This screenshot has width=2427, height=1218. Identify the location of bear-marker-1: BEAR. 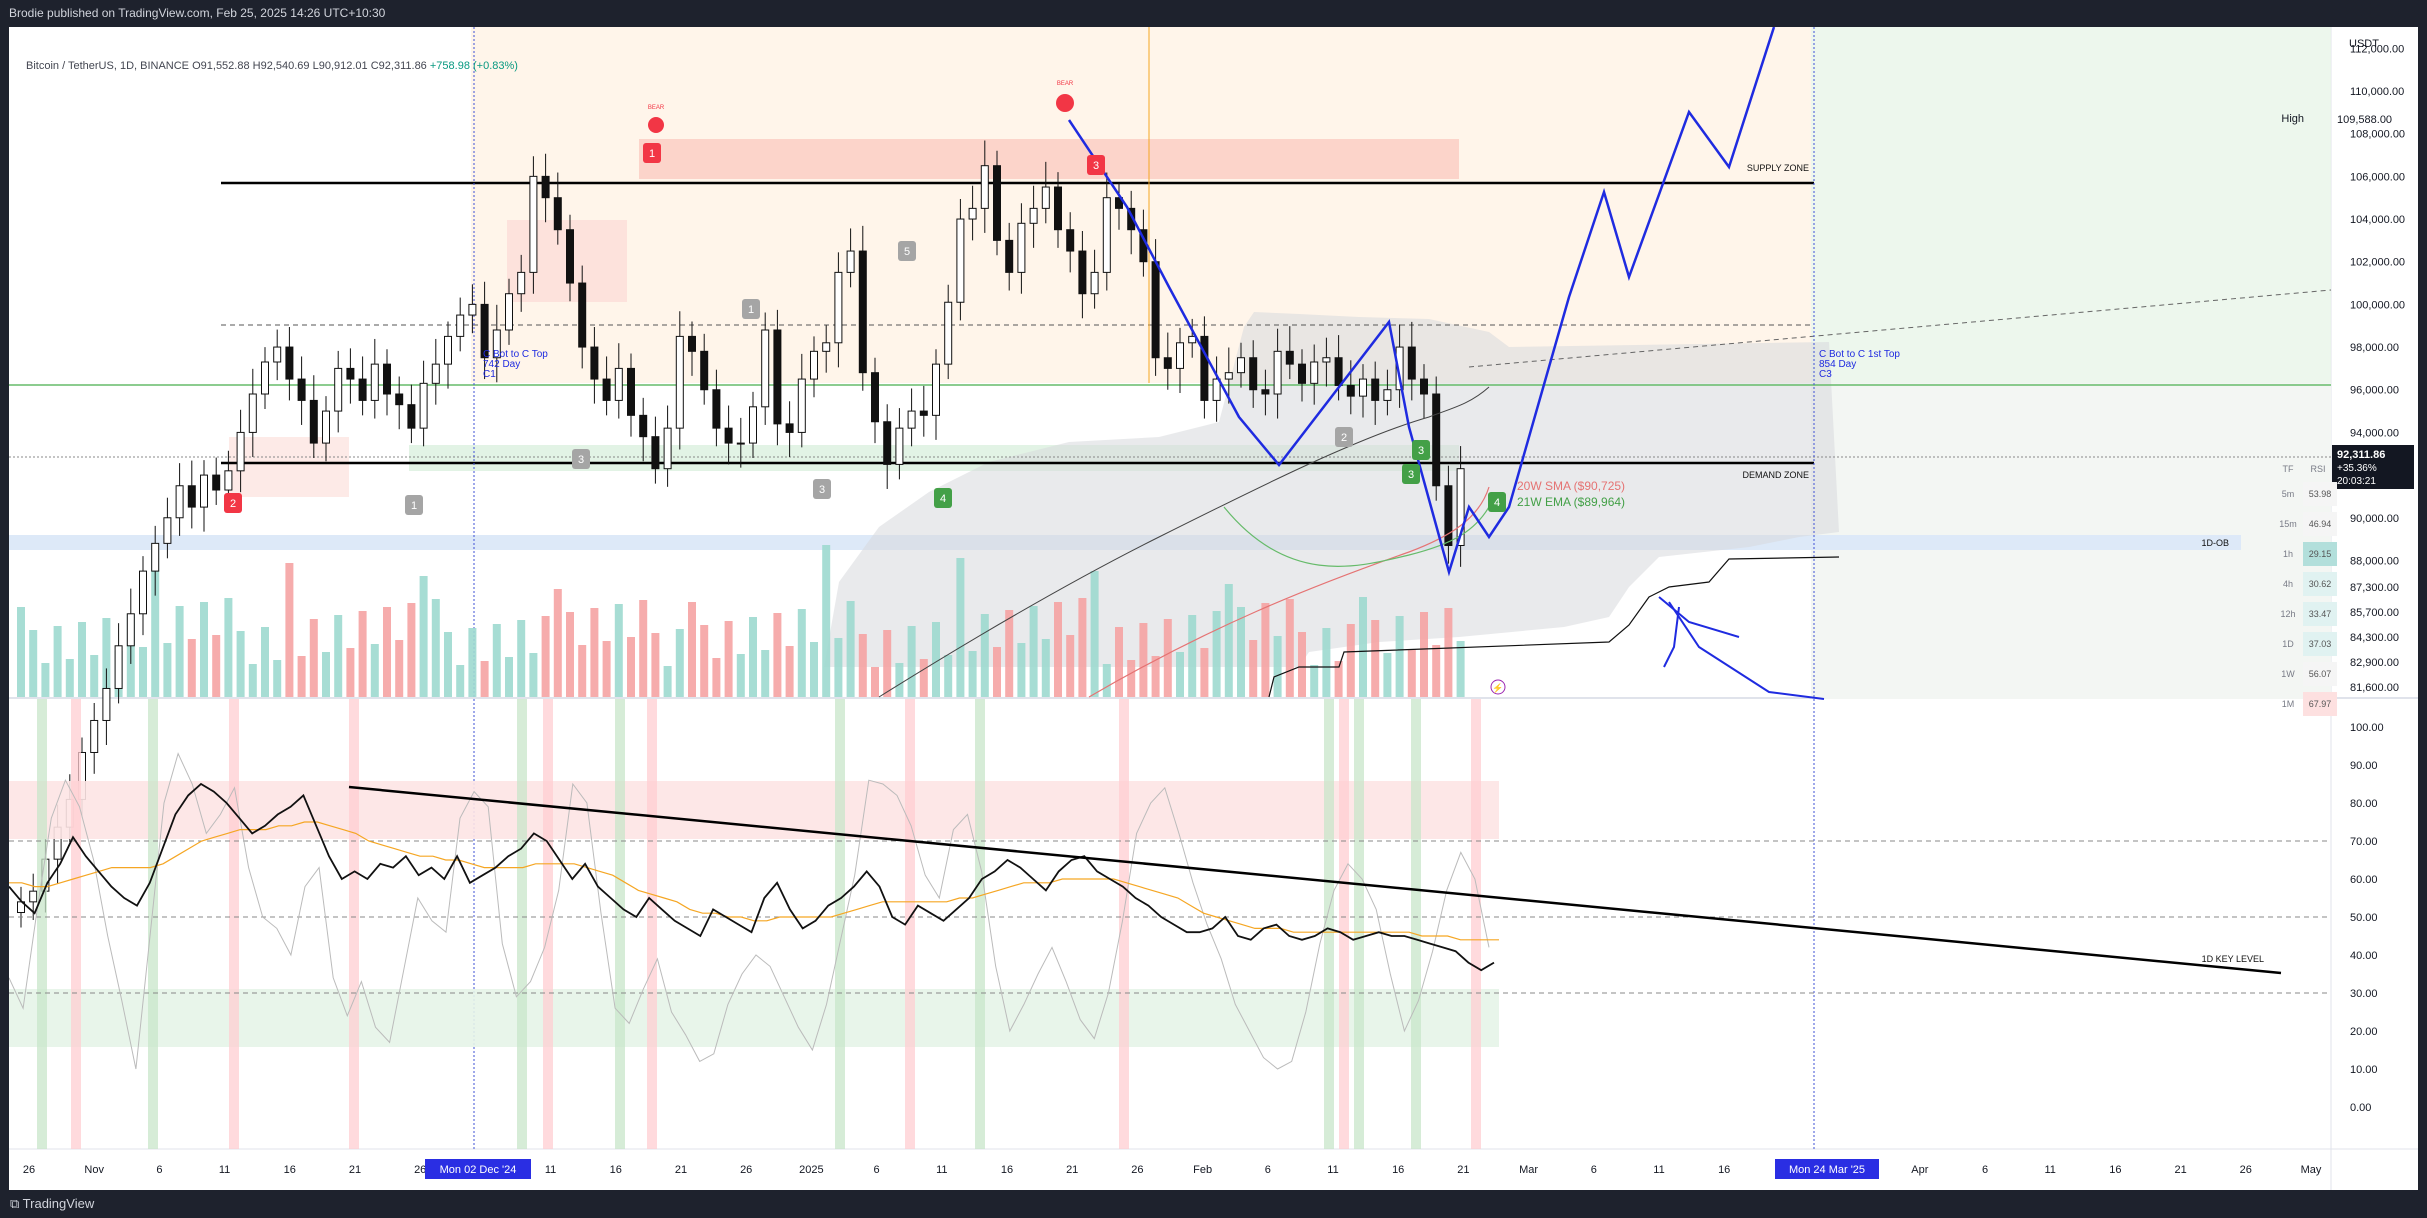
(656, 119).